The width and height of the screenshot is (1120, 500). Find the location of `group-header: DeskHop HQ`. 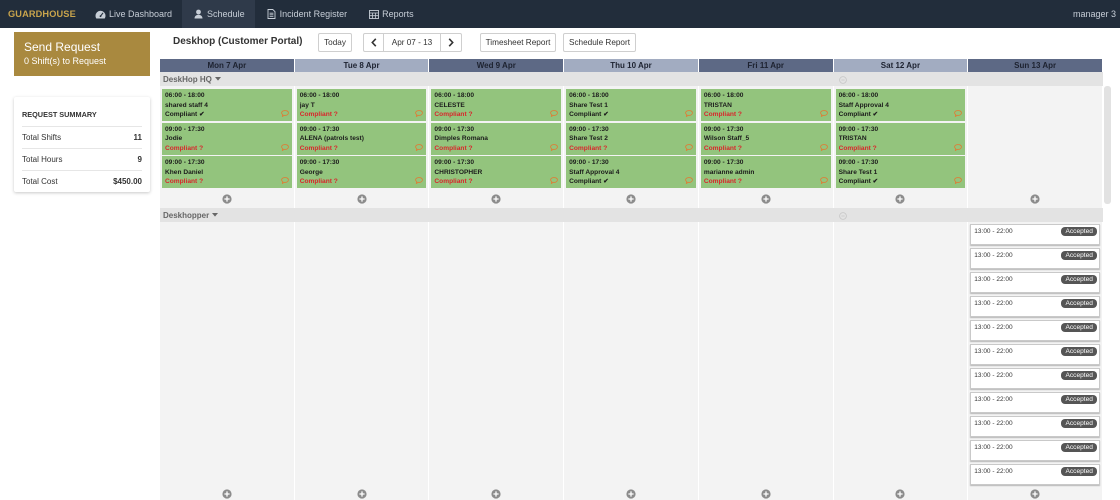

group-header: DeskHop HQ is located at coordinates (631, 79).